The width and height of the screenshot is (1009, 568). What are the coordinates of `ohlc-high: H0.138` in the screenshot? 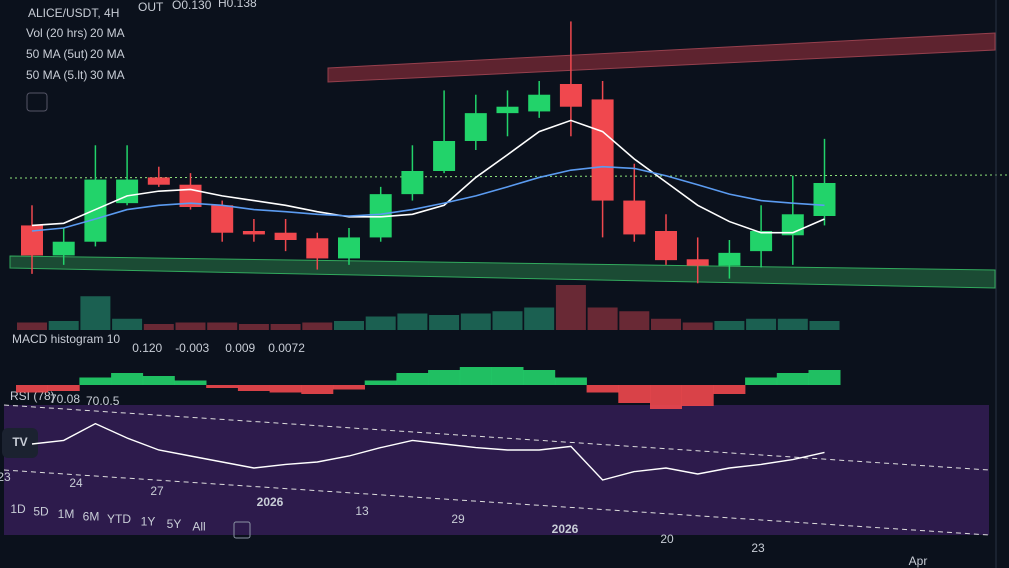 It's located at (237, 5).